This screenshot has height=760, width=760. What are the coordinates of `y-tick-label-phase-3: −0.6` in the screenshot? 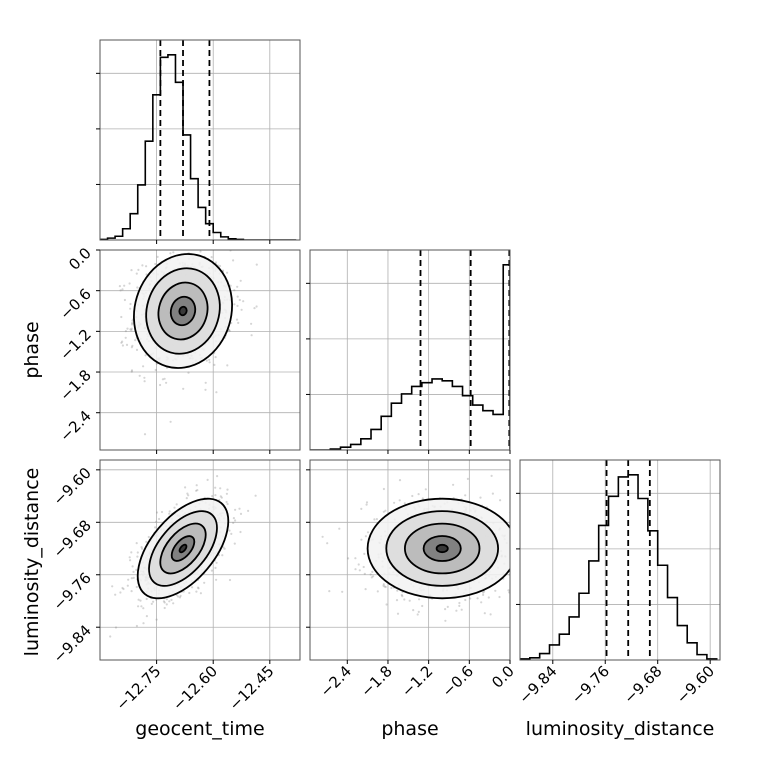 It's located at (75, 304).